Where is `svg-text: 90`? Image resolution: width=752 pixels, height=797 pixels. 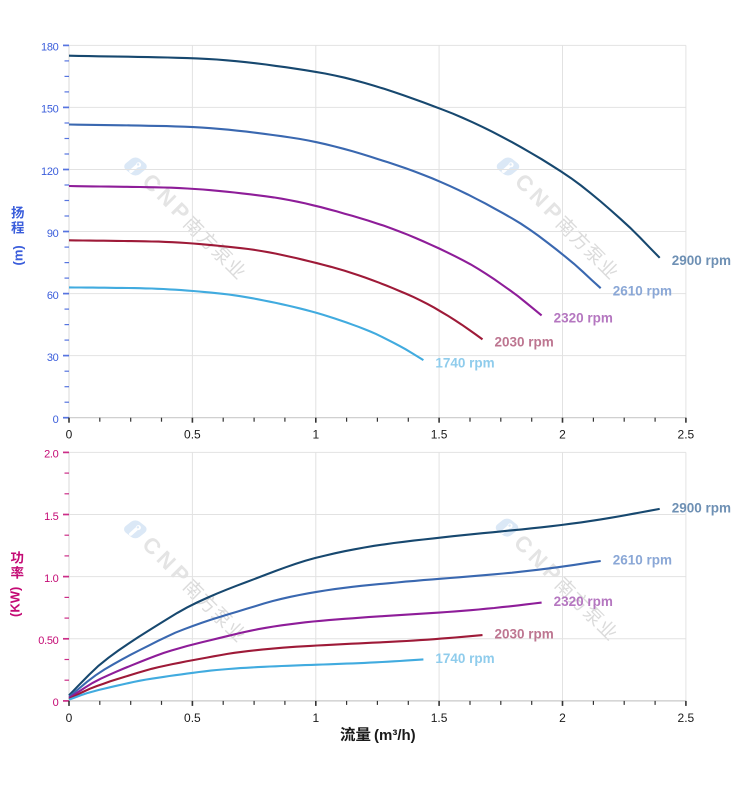
svg-text: 90 is located at coordinates (53, 234).